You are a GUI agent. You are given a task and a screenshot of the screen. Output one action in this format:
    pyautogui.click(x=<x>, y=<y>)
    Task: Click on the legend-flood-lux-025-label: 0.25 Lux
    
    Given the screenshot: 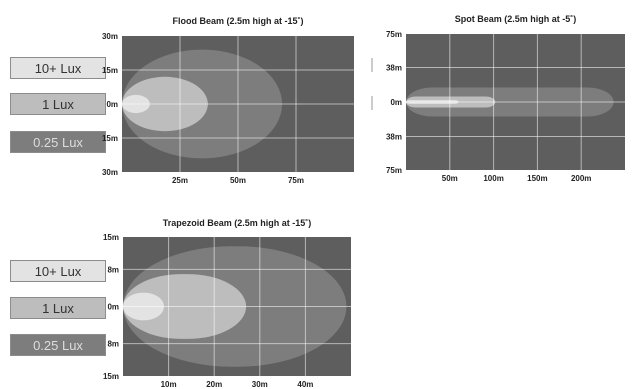 What is the action you would take?
    pyautogui.click(x=58, y=142)
    